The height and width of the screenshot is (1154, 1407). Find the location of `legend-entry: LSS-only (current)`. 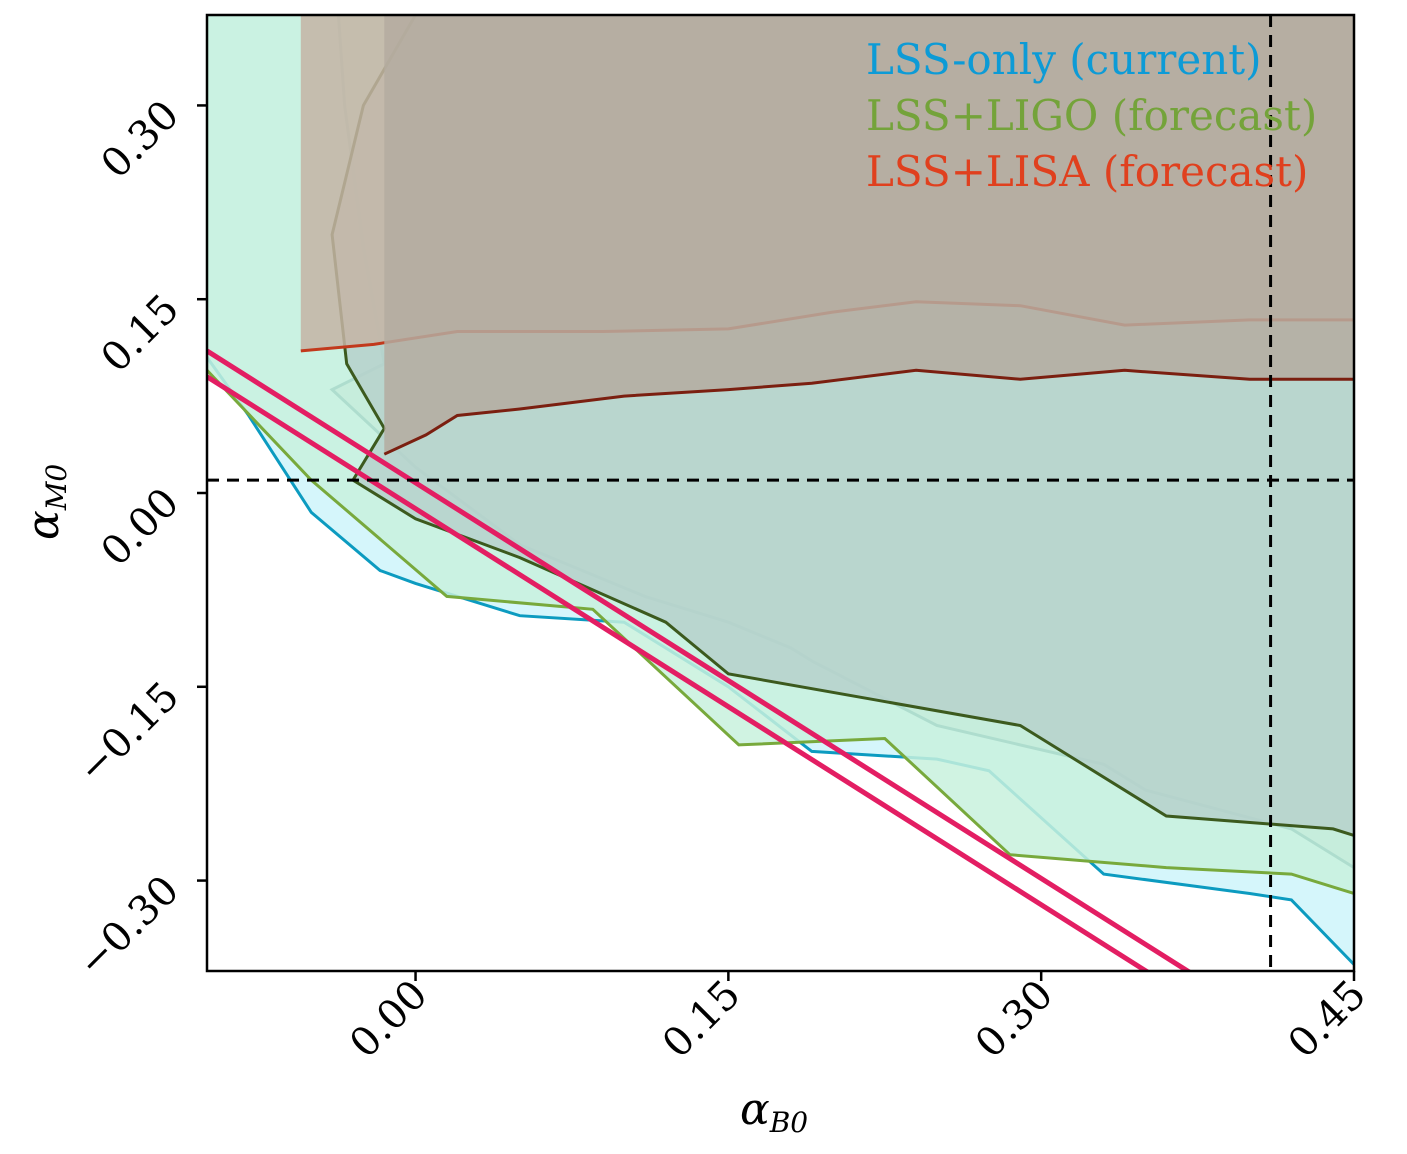

legend-entry: LSS-only (current) is located at coordinates (1064, 59).